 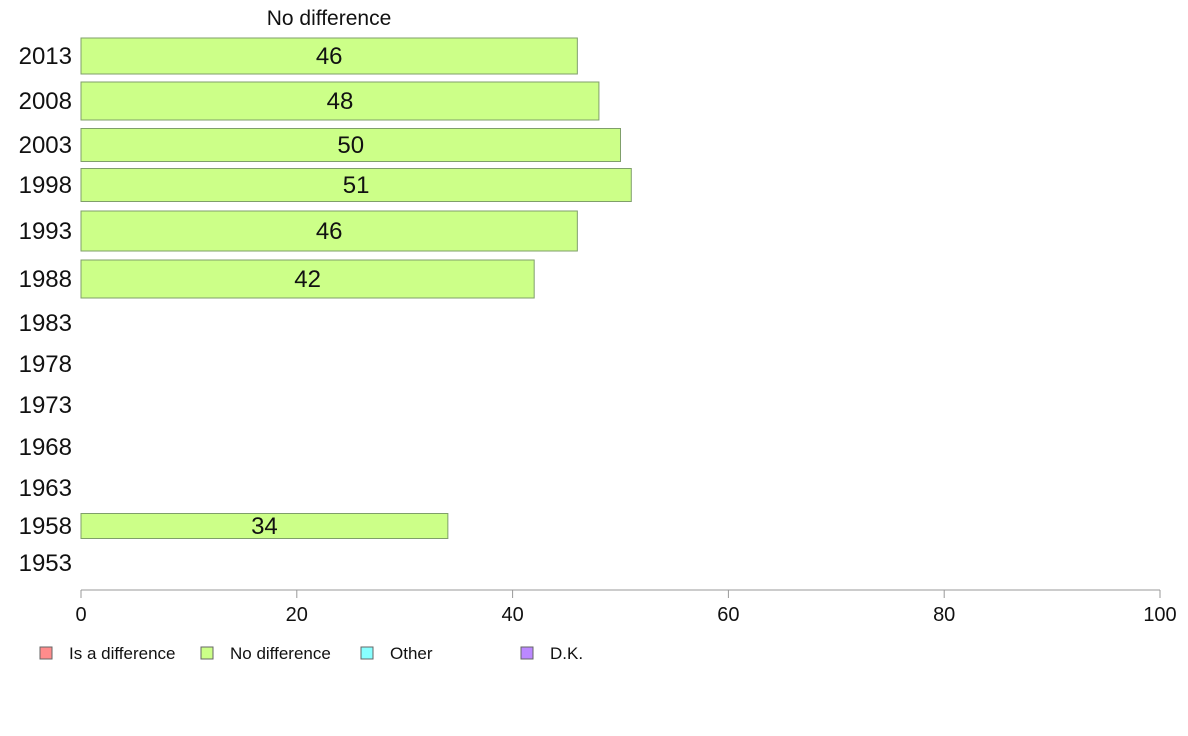 I want to click on bar-2008, so click(x=340, y=101).